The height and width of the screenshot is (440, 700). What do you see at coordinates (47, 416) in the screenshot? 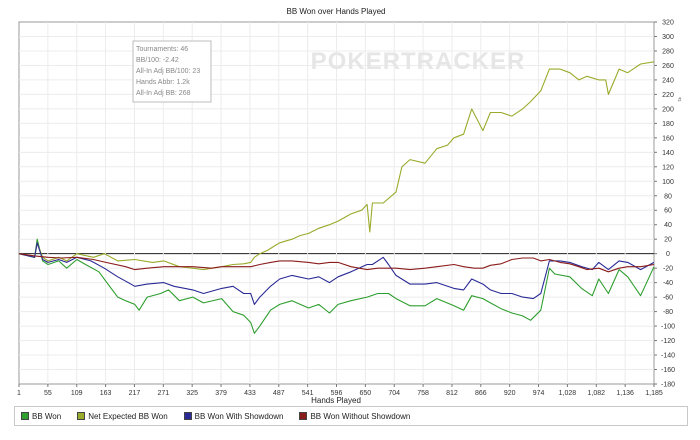
I see `legend-label: BB Won` at bounding box center [47, 416].